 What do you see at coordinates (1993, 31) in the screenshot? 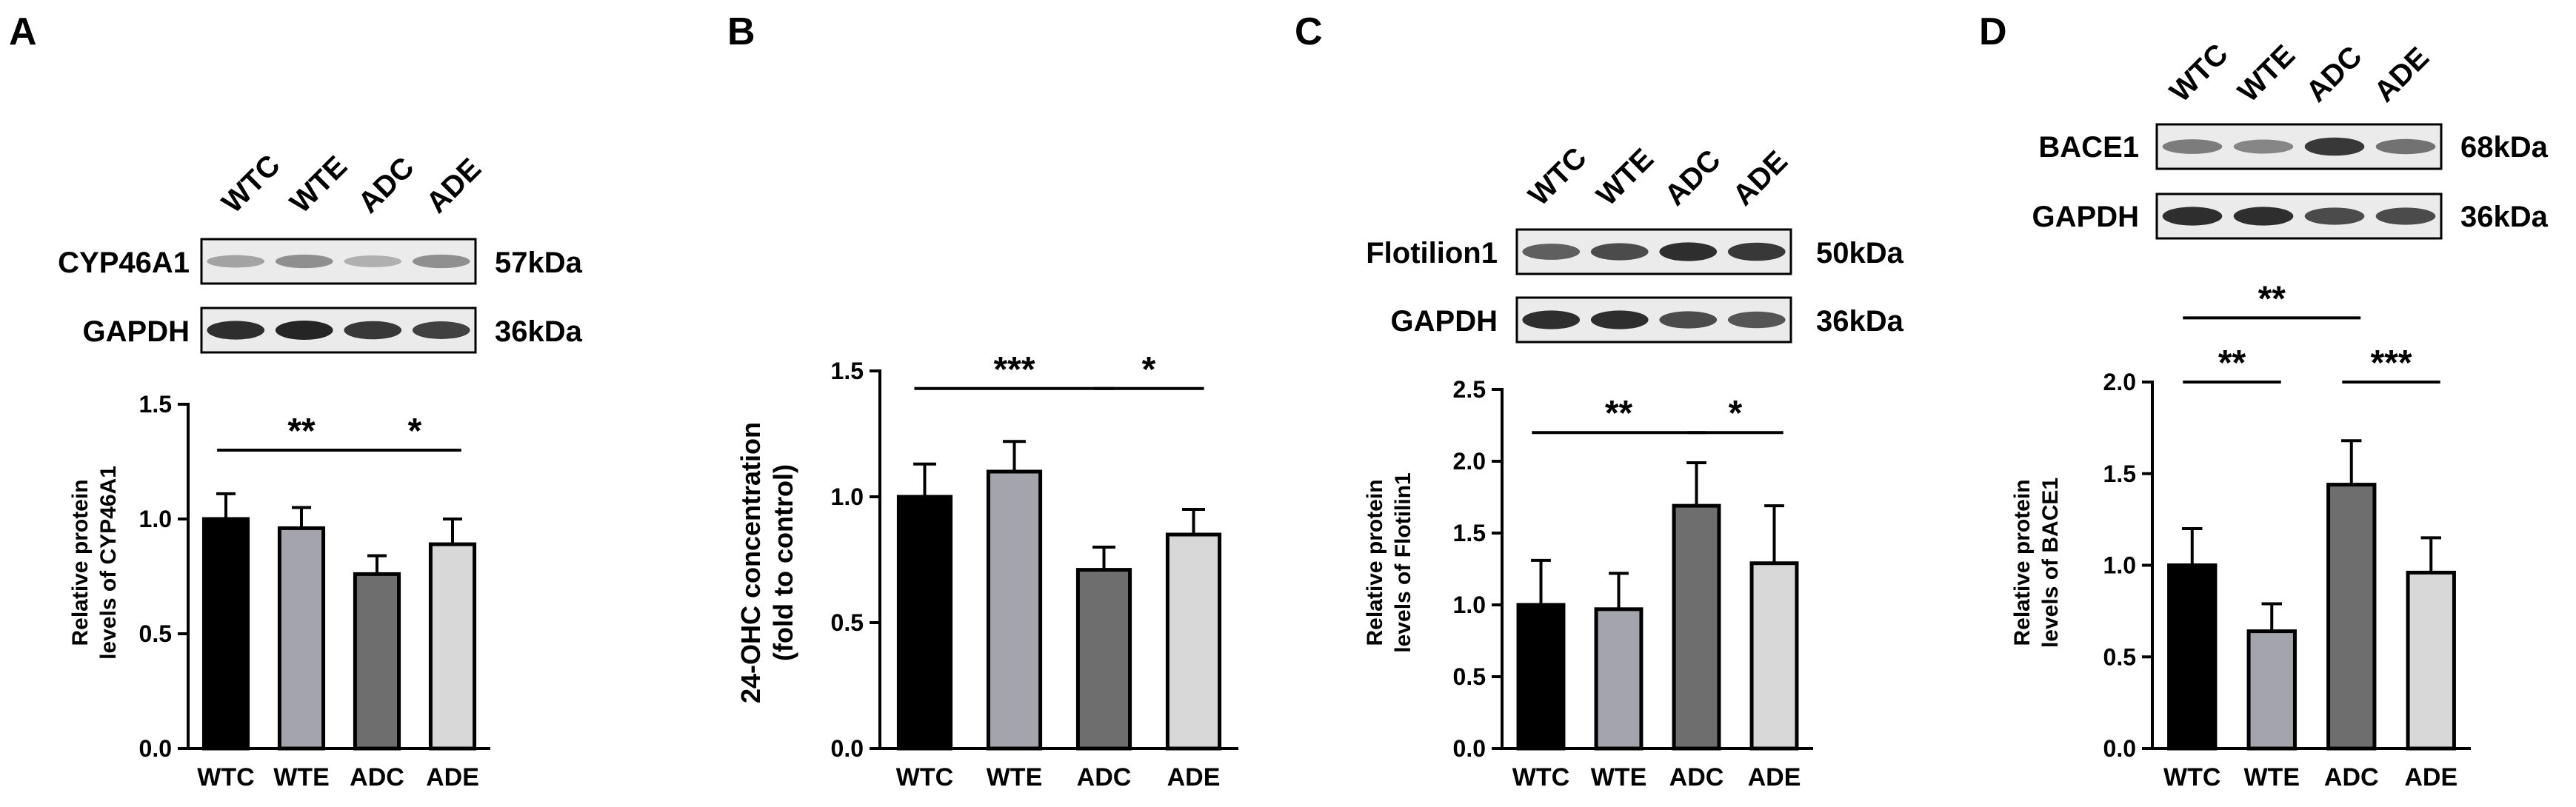
I see `panel-letter: D` at bounding box center [1993, 31].